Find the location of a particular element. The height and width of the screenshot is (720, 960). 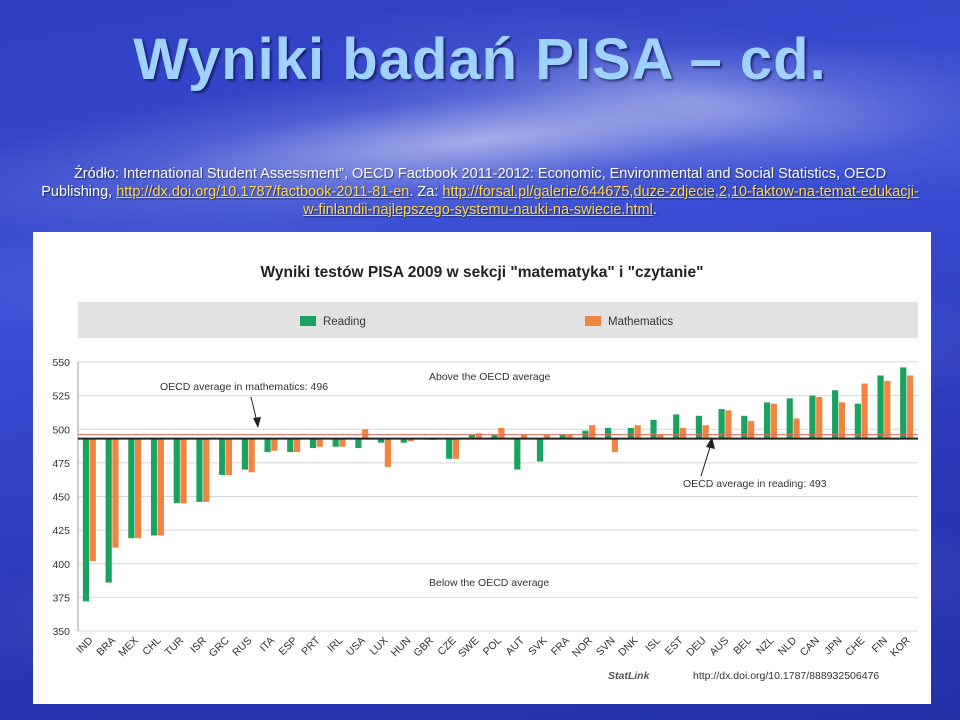

bar-mathematics-cze is located at coordinates (456, 448).